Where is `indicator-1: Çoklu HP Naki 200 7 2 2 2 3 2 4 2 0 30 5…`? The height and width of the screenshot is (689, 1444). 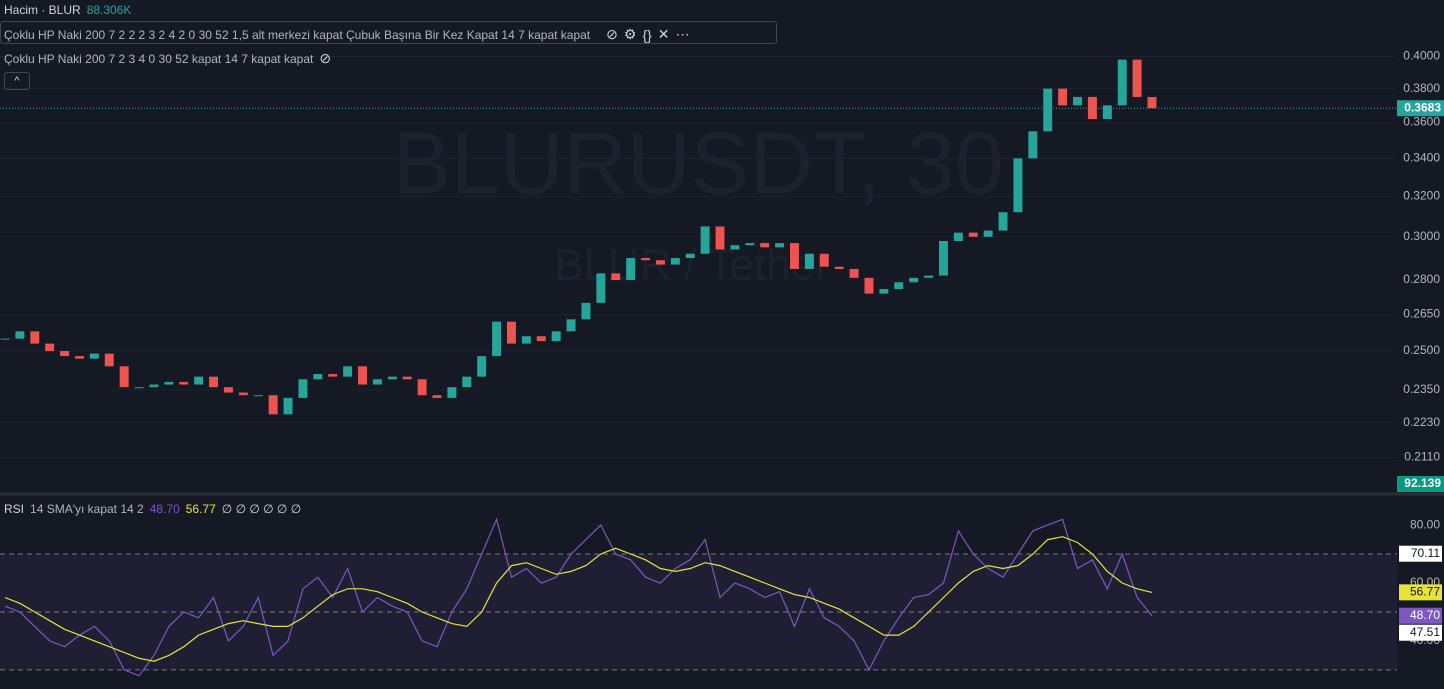 indicator-1: Çoklu HP Naki 200 7 2 2 2 3 2 4 2 0 30 5… is located at coordinates (297, 34).